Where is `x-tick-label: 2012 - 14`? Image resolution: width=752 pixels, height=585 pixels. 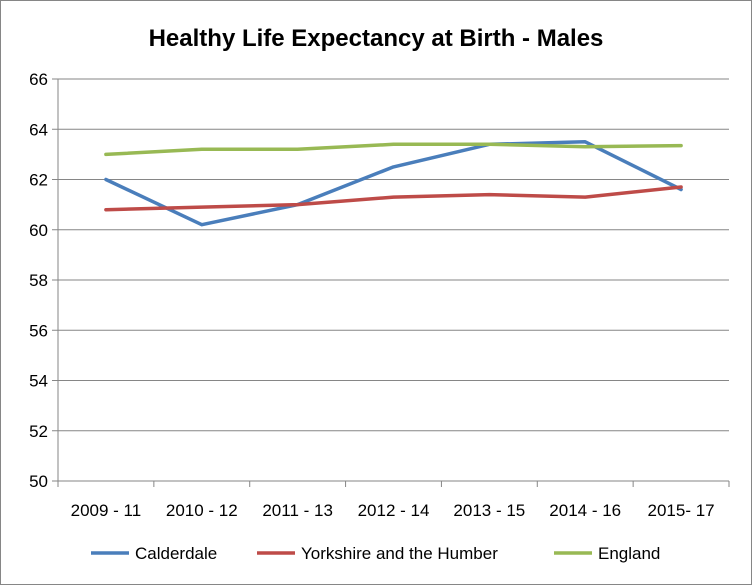
x-tick-label: 2012 - 14 is located at coordinates (394, 510).